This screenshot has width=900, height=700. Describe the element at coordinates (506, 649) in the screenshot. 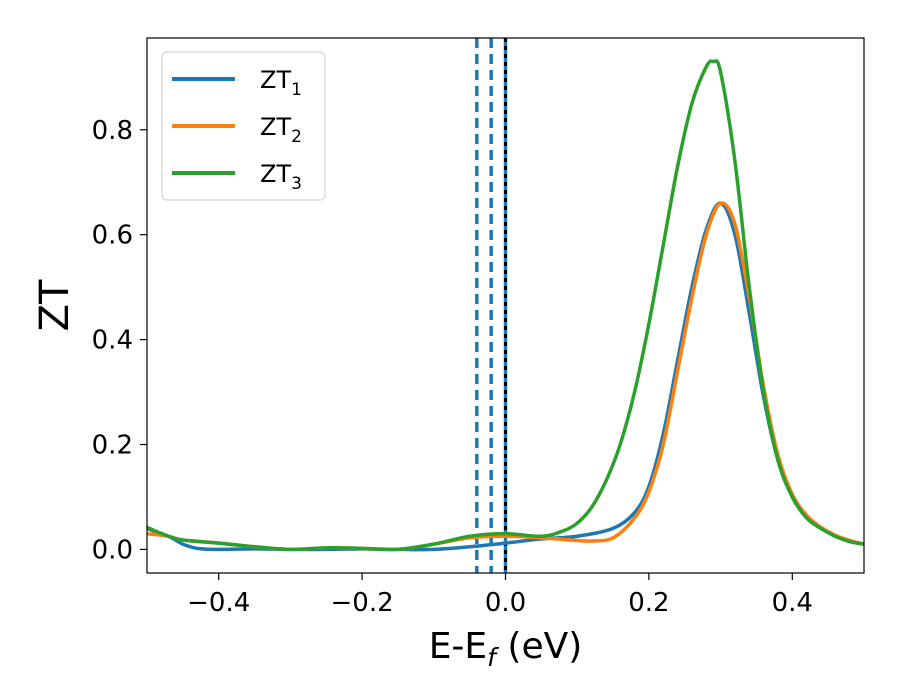

I see `x-axis-title: E-Ef (eV)` at that location.